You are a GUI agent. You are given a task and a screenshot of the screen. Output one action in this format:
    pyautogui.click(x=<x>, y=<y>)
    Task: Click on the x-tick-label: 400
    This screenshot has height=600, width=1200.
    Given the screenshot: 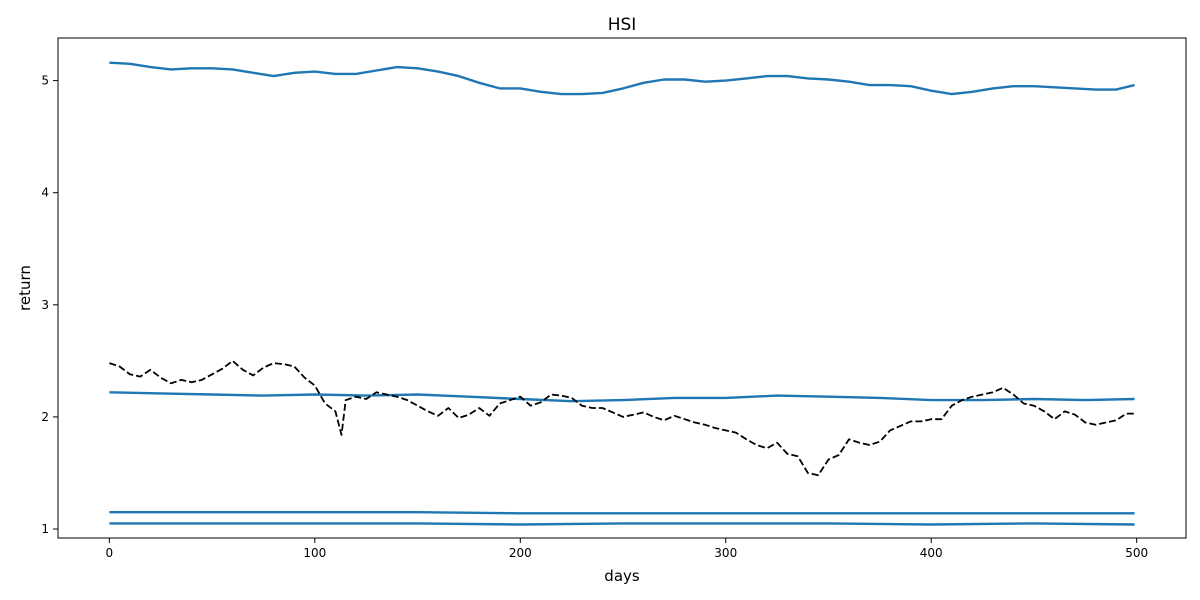 What is the action you would take?
    pyautogui.click(x=931, y=553)
    